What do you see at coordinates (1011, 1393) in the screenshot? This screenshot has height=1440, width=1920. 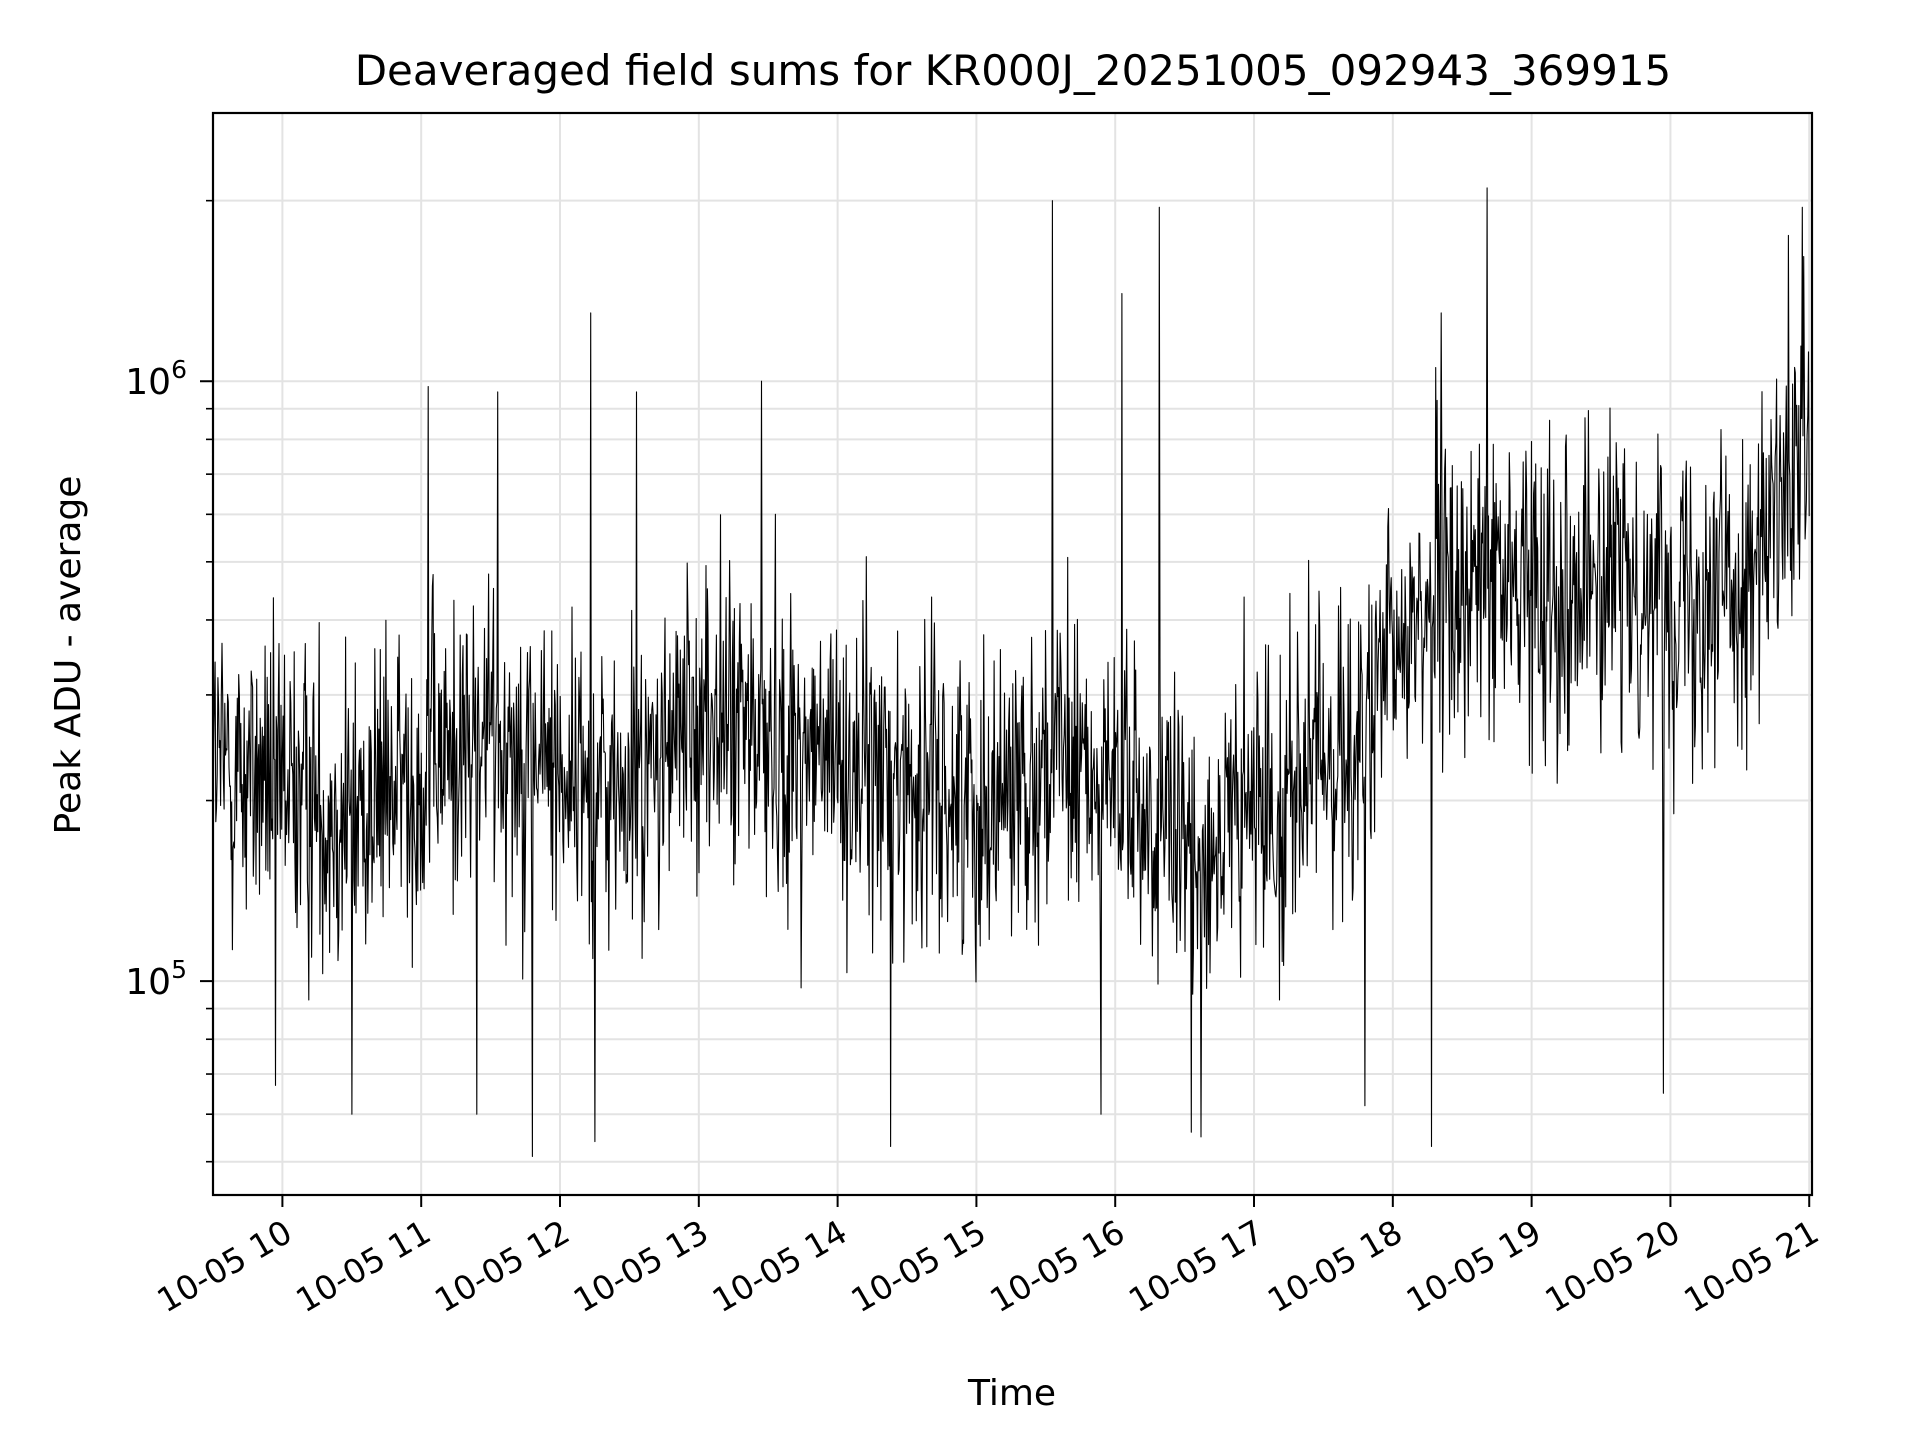 I see `x-axis-label: Time` at bounding box center [1011, 1393].